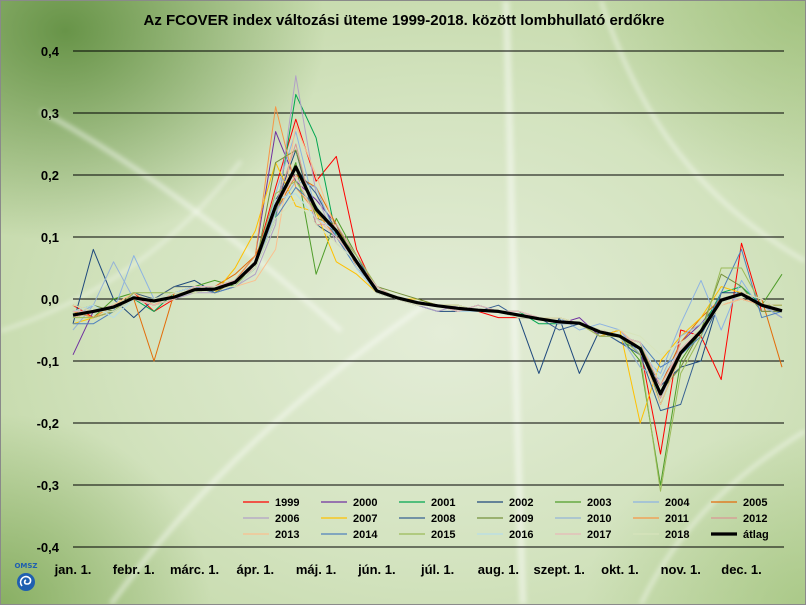 The height and width of the screenshot is (605, 806). Describe the element at coordinates (755, 519) in the screenshot. I see `legend-label-2012: 2012` at that location.